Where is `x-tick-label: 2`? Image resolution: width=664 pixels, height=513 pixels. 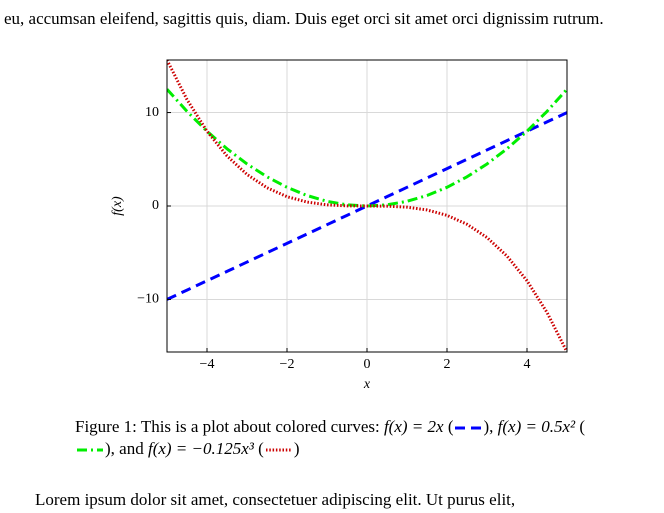
x-tick-label: 2 is located at coordinates (447, 364).